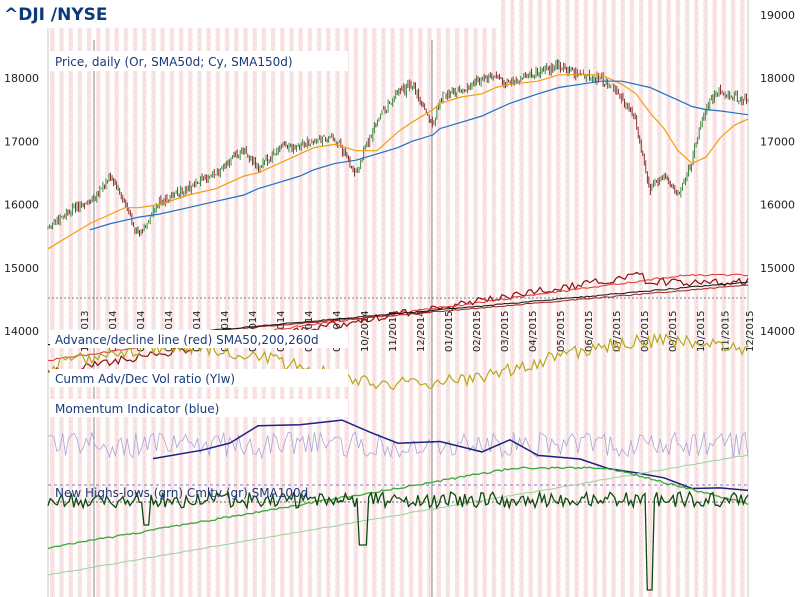 The width and height of the screenshot is (800, 597). What do you see at coordinates (777, 78) in the screenshot?
I see `right-tick-label: 18000` at bounding box center [777, 78].